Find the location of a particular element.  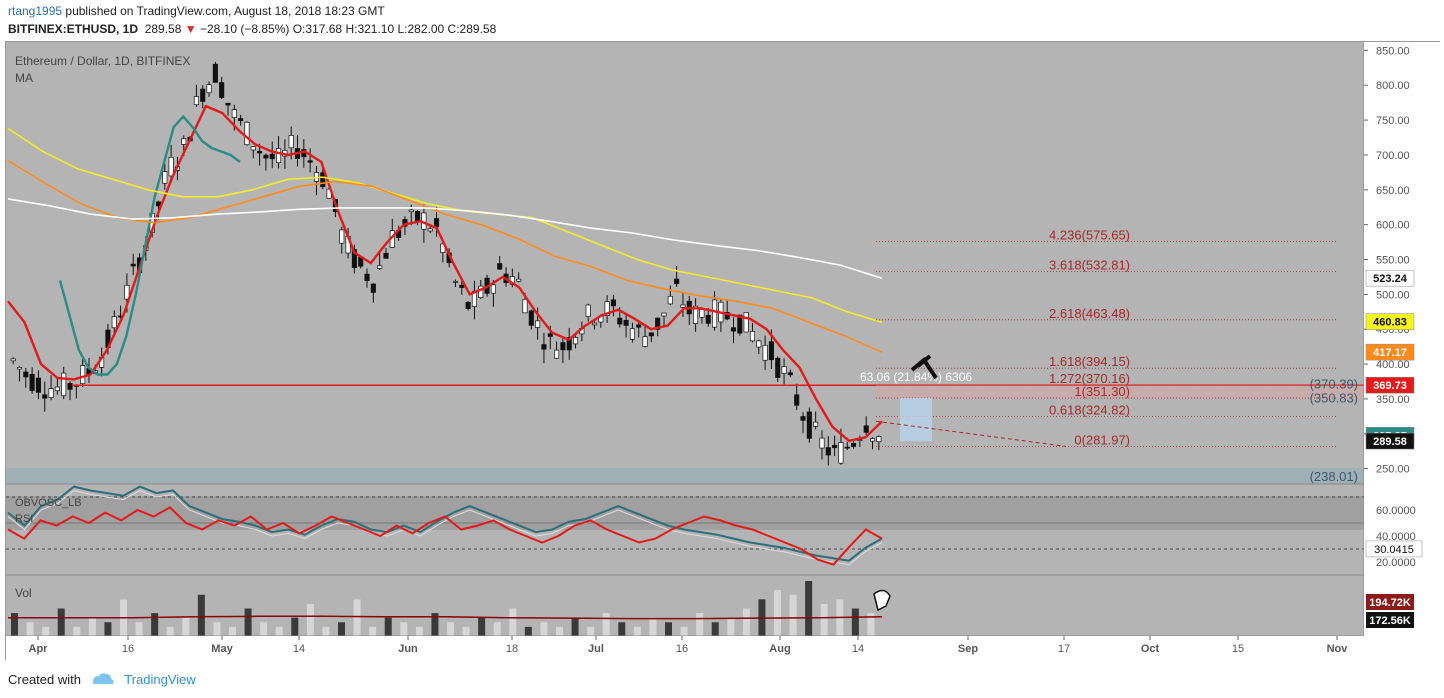

osc-tick-label: 60.0000 is located at coordinates (1396, 511).